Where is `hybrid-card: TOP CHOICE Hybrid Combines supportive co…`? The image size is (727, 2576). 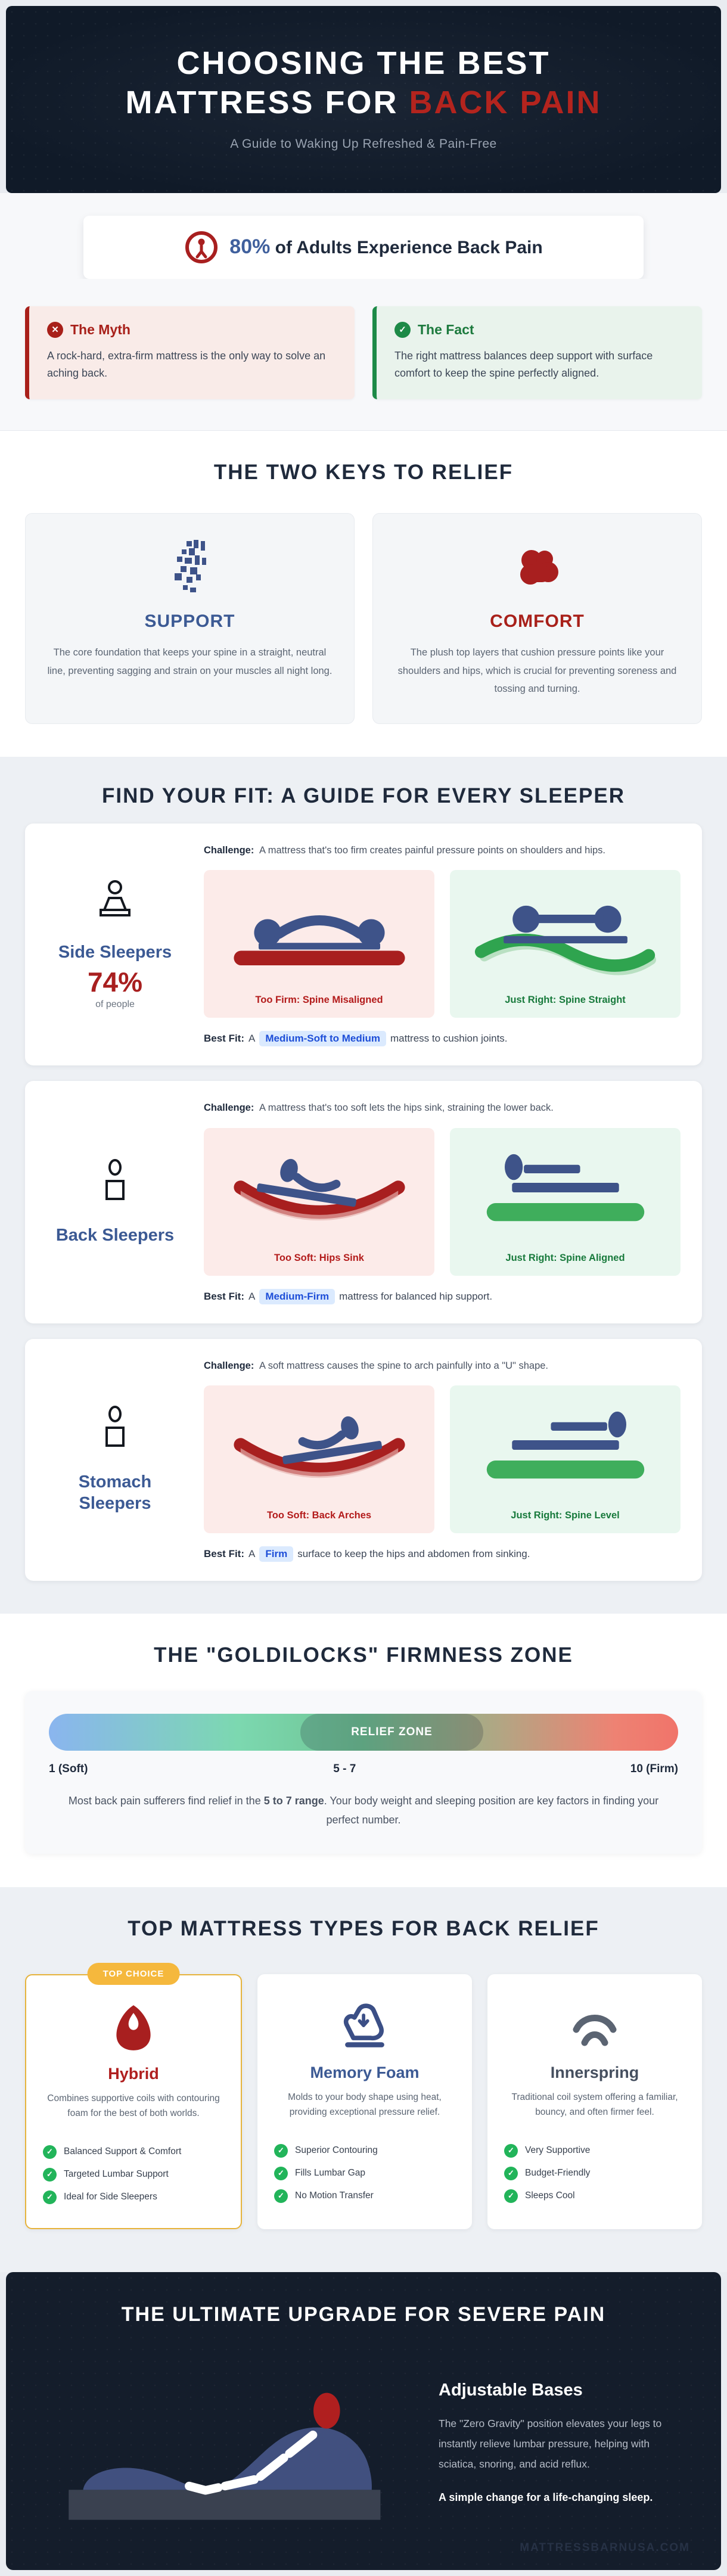
hybrid-card: TOP CHOICE Hybrid Combines supportive co… is located at coordinates (134, 2095).